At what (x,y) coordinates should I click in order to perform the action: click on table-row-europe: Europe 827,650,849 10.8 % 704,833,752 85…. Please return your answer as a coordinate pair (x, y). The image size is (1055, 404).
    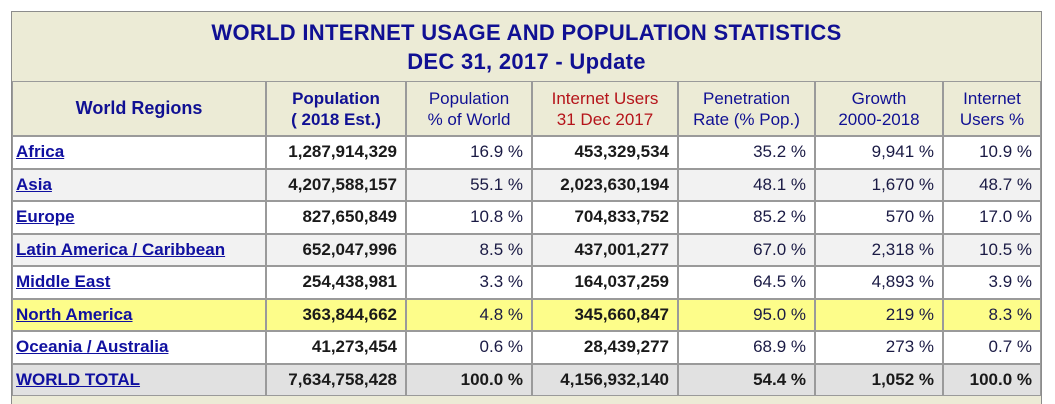
    Looking at the image, I should click on (526, 217).